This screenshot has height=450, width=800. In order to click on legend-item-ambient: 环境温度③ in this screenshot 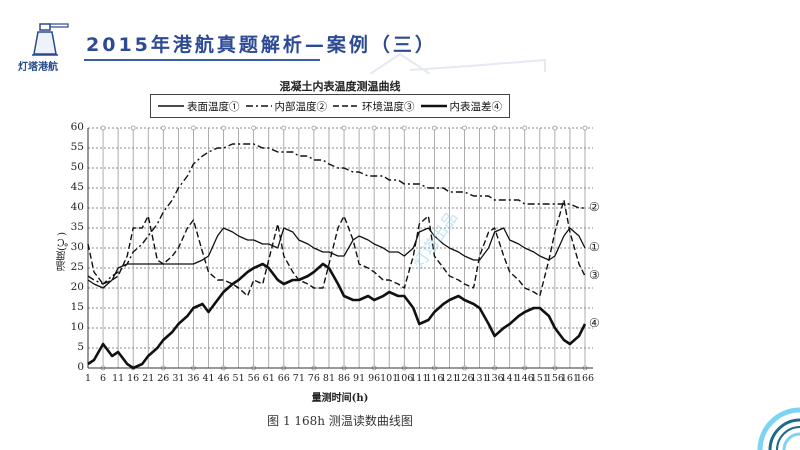, I will do `click(374, 106)`.